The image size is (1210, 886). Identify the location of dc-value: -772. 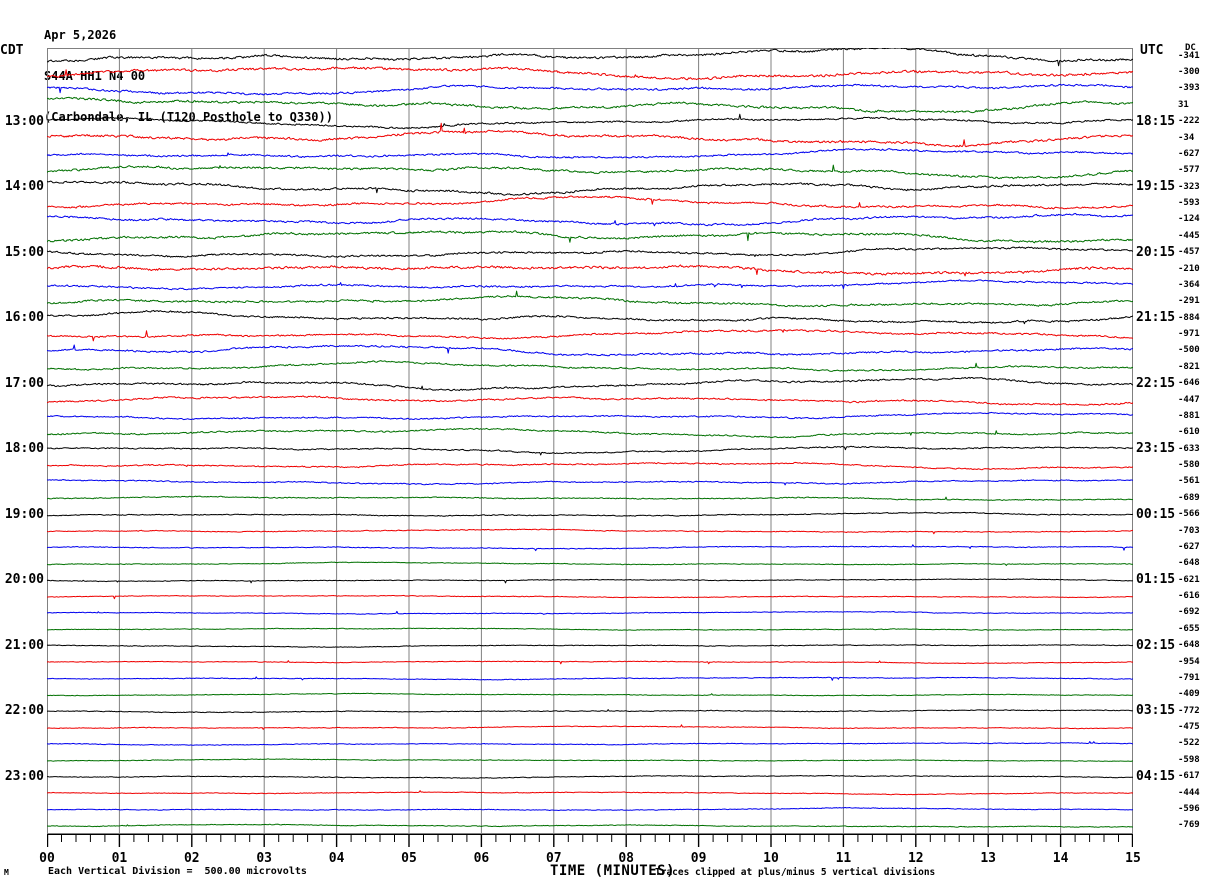
(1189, 710).